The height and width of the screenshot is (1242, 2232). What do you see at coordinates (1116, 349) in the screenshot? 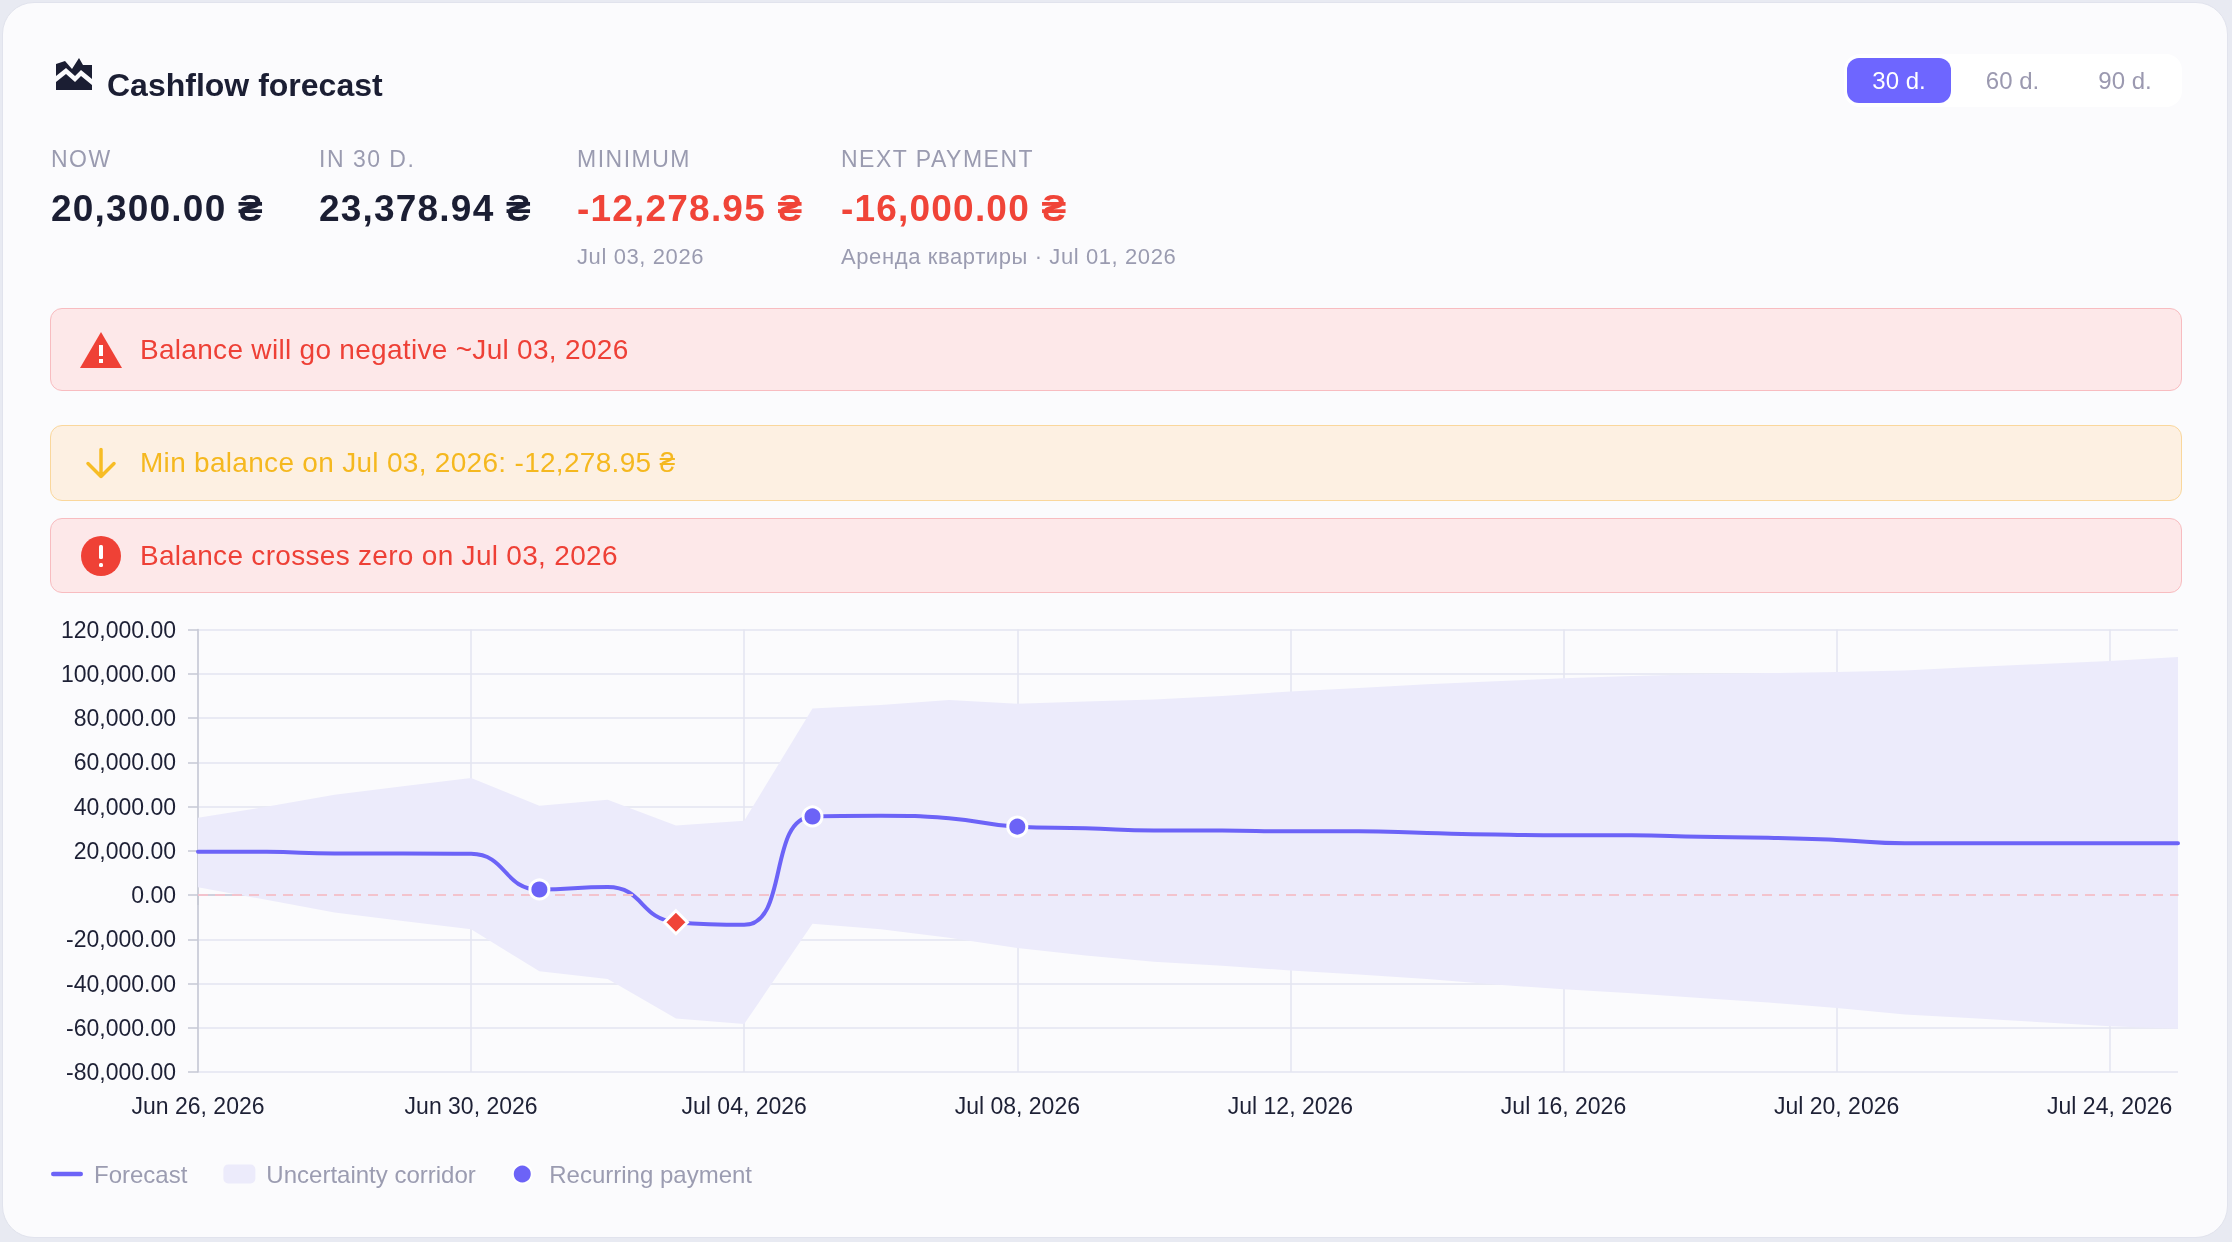
I see `alert-banner: Balance will go negative ~Jul 03, 2026` at bounding box center [1116, 349].